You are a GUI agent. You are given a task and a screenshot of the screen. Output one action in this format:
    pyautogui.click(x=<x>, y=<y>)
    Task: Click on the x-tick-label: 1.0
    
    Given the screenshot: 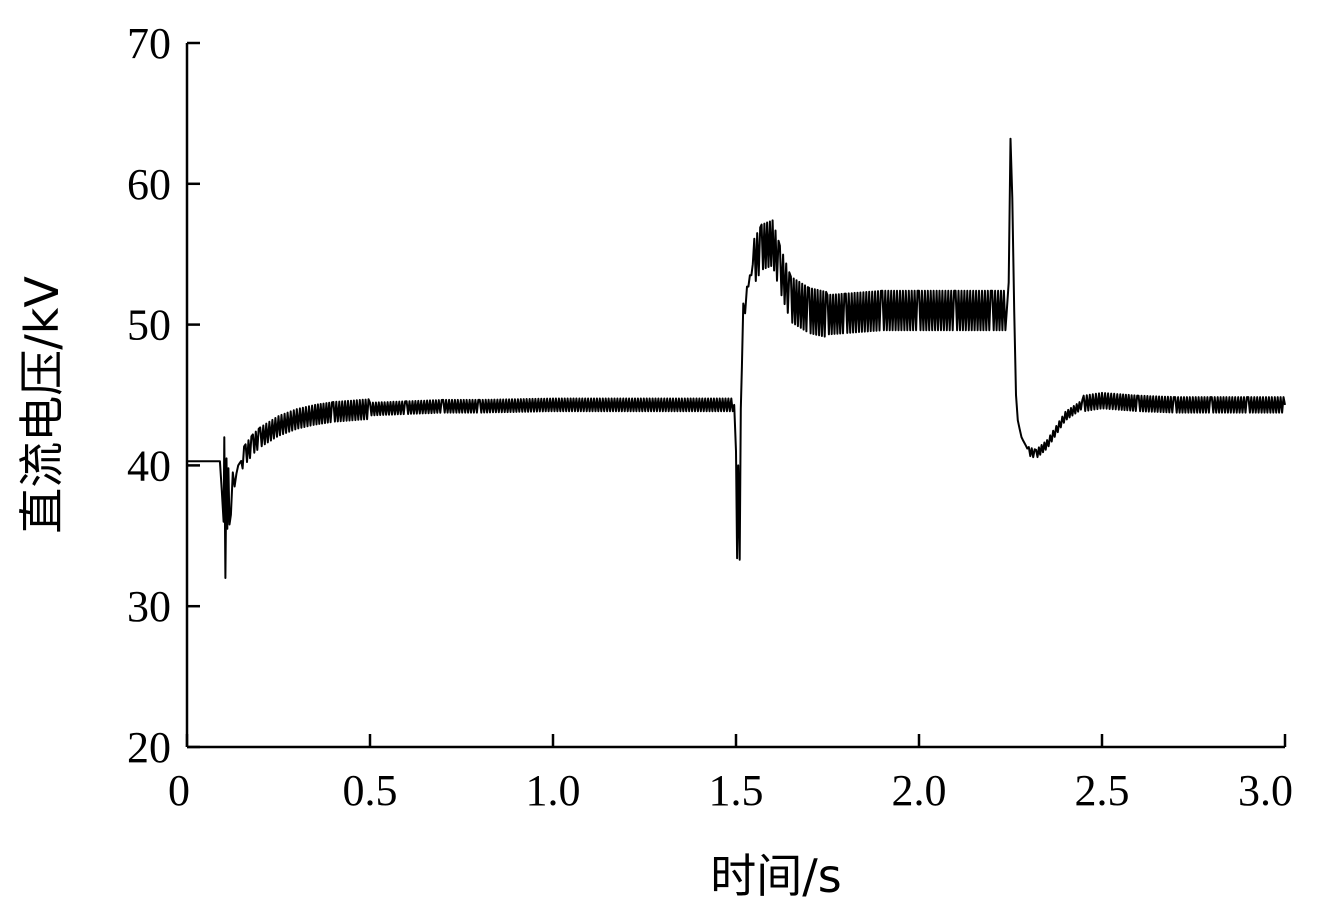 What is the action you would take?
    pyautogui.click(x=553, y=790)
    